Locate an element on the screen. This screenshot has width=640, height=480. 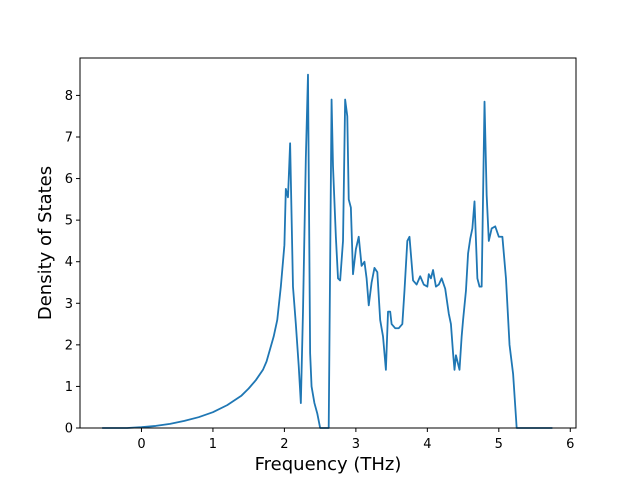
y-tick-label: 7 is located at coordinates (69, 137).